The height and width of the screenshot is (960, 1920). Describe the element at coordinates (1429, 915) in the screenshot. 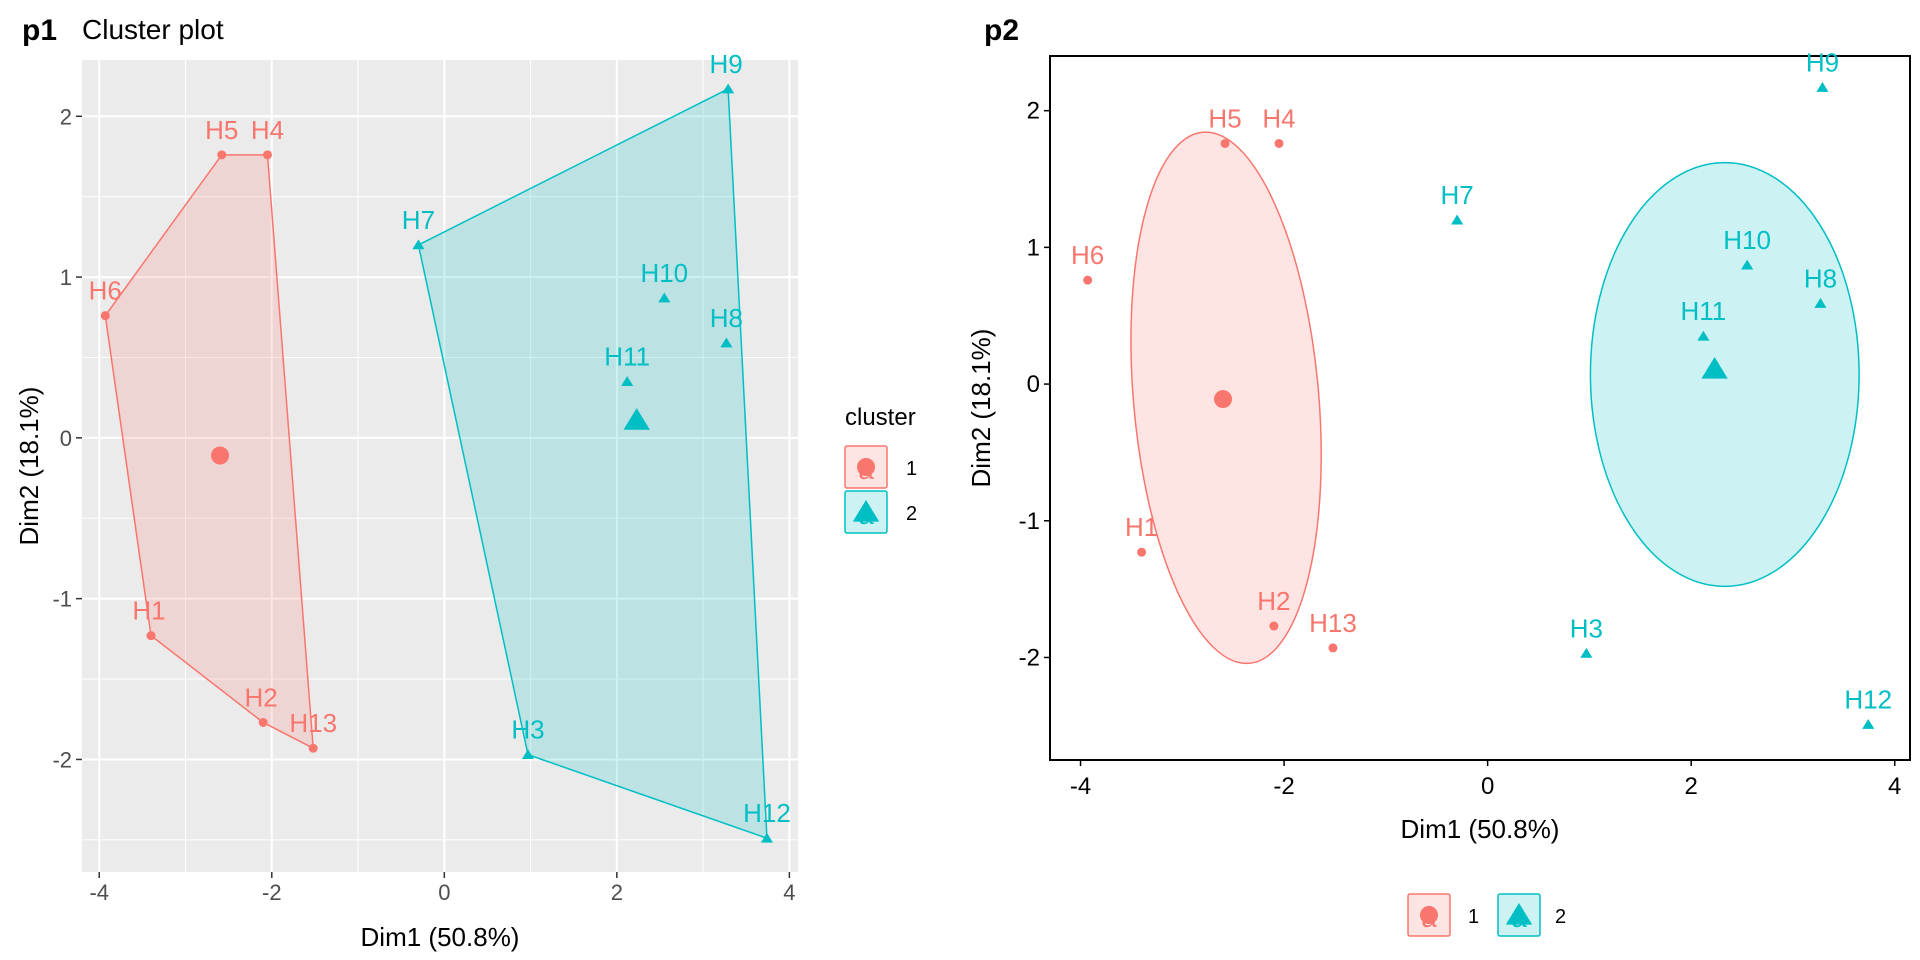

I see `legend2-key-1-marker` at that location.